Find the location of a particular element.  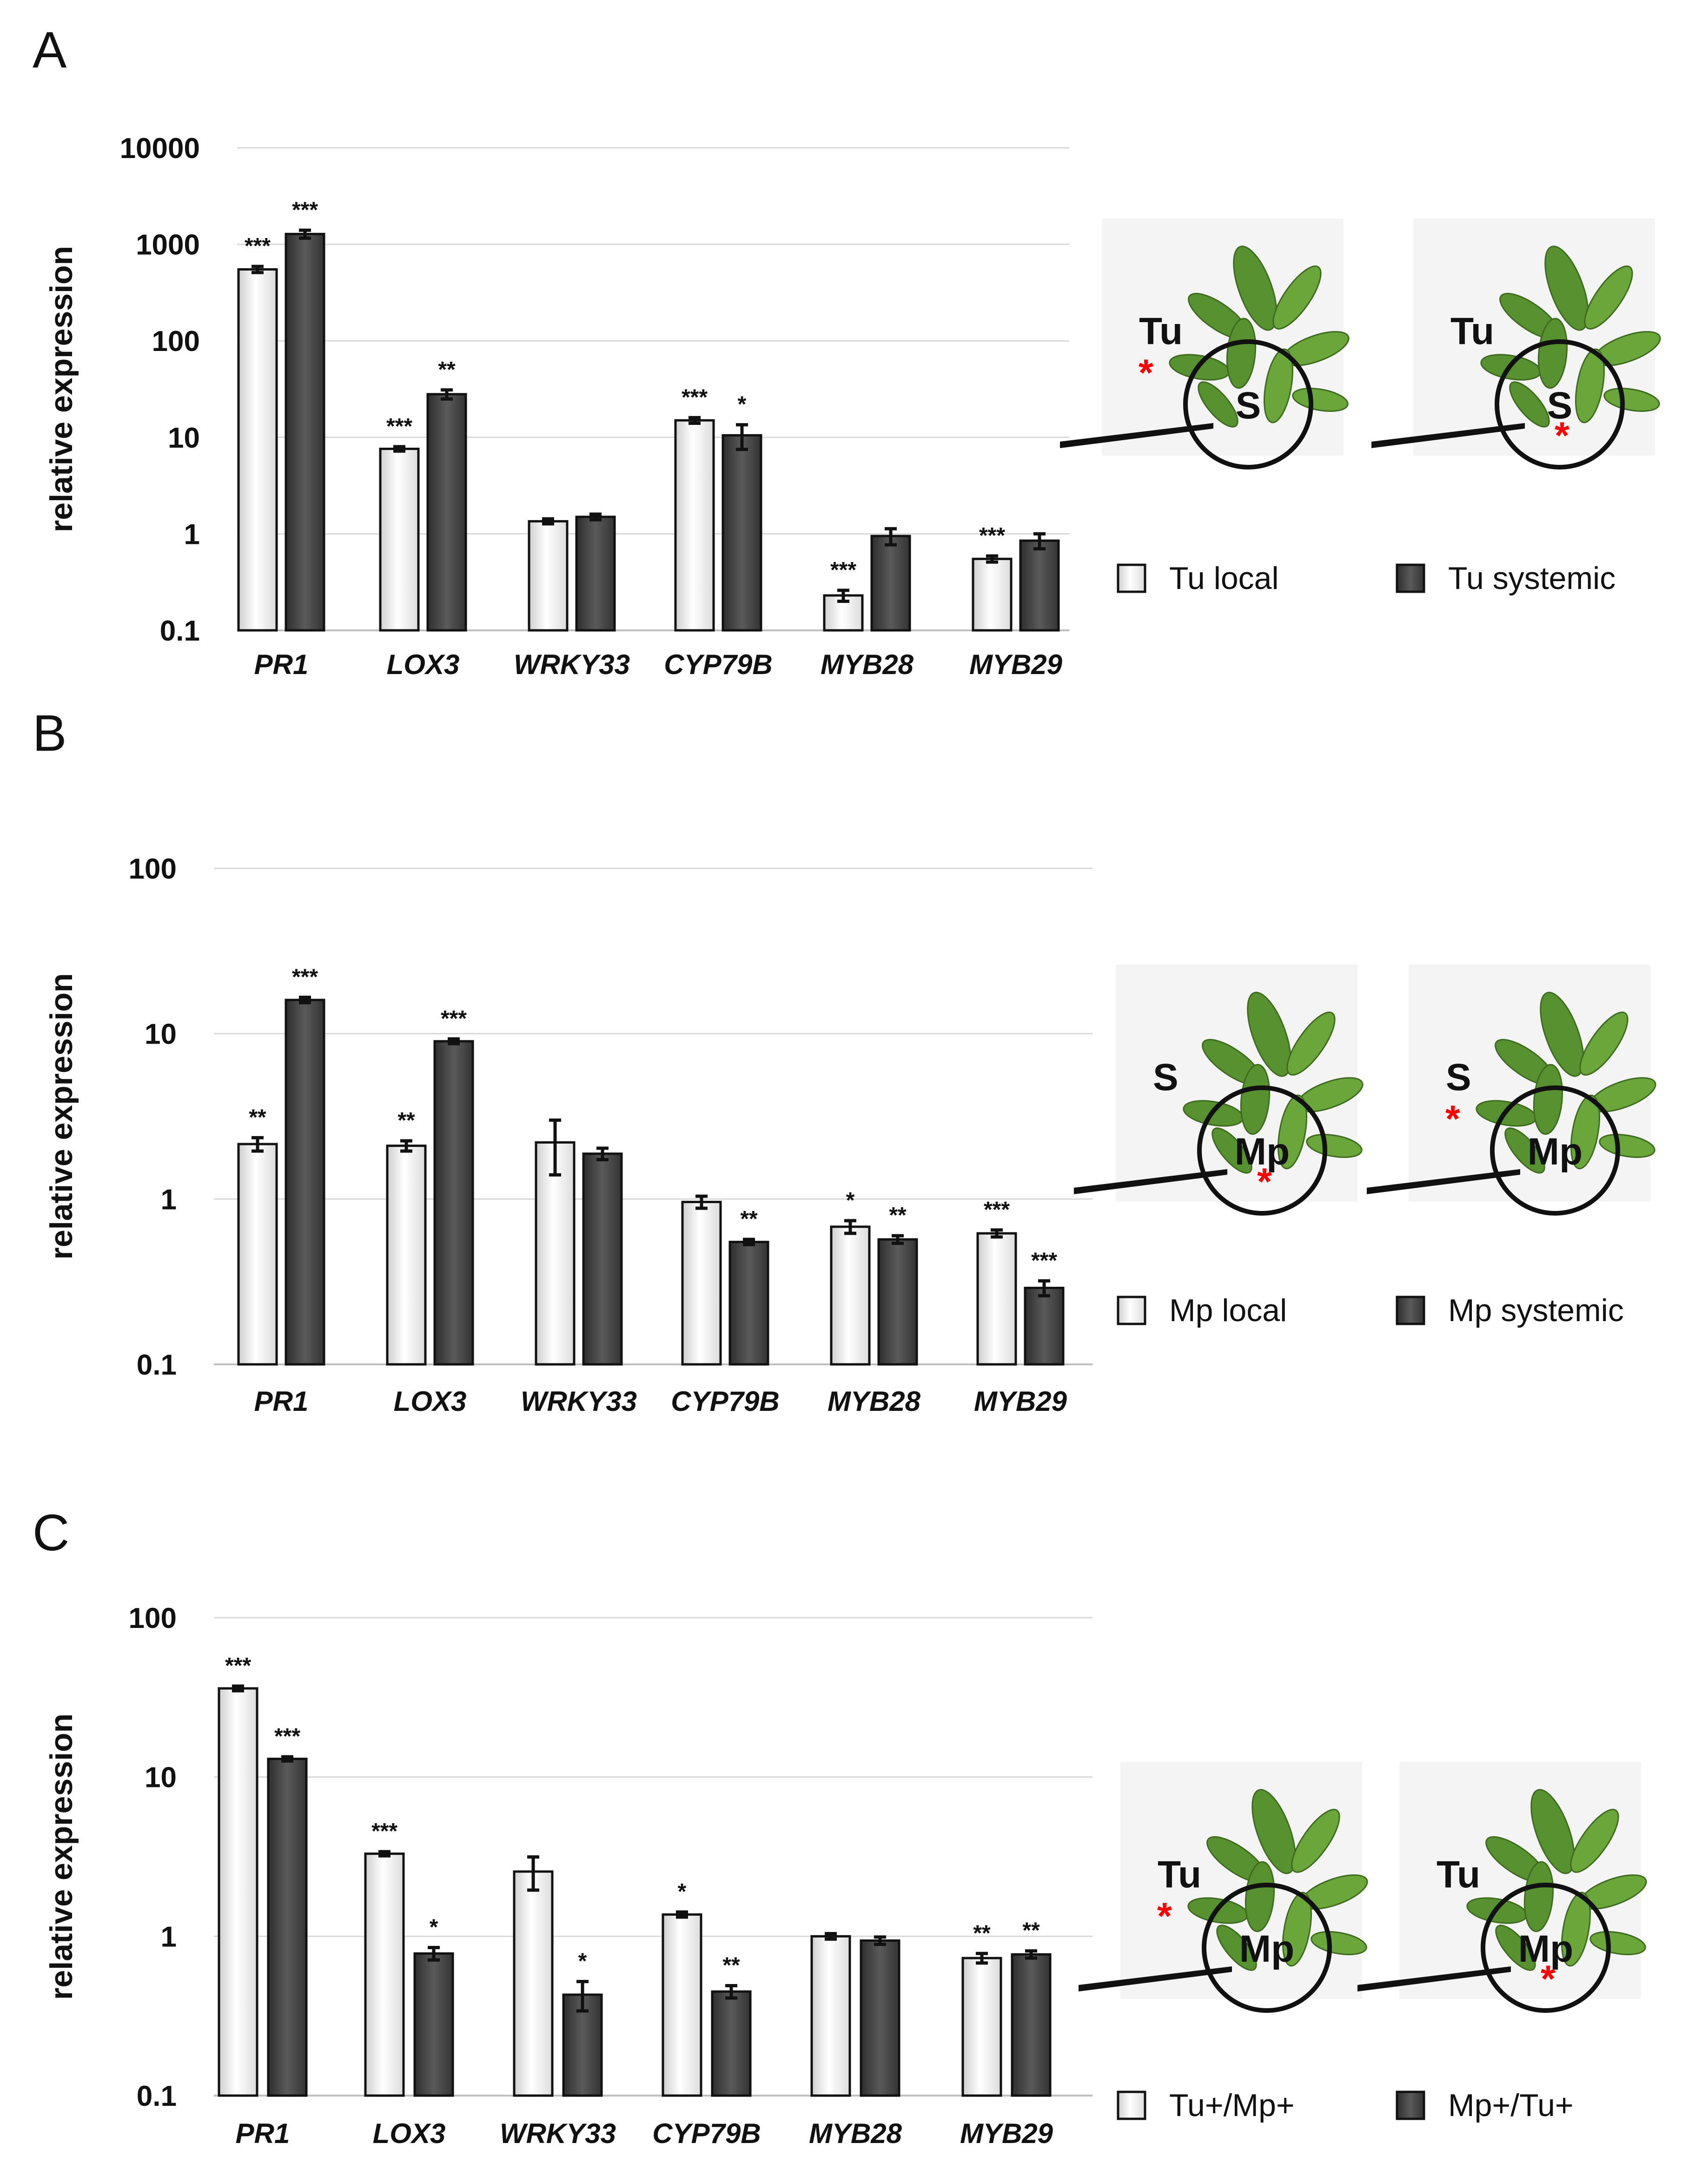

legend-label: Tu local is located at coordinates (1224, 578).